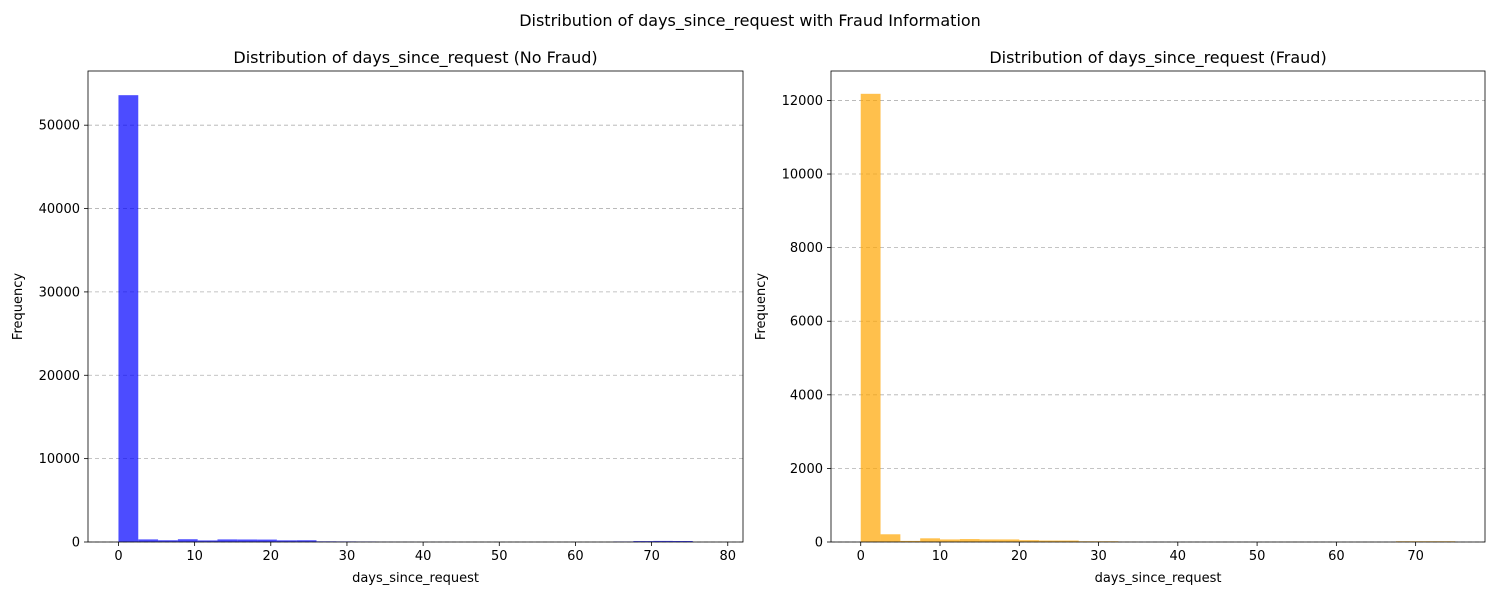  I want to click on no-fraud-x-tick-label: 40, so click(423, 556).